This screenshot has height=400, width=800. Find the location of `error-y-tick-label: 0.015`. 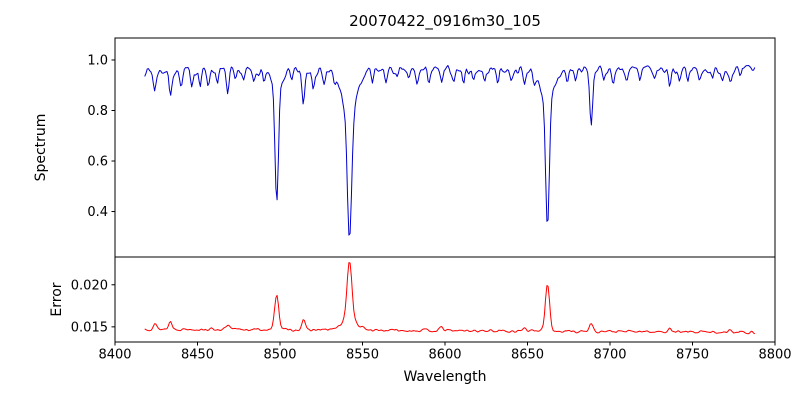

error-y-tick-label: 0.015 is located at coordinates (89, 327).